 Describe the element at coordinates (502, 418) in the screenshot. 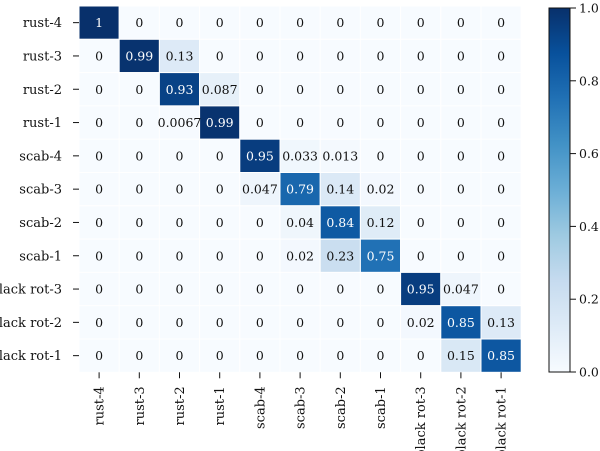

I see `x-tick-label: black rot-1` at that location.